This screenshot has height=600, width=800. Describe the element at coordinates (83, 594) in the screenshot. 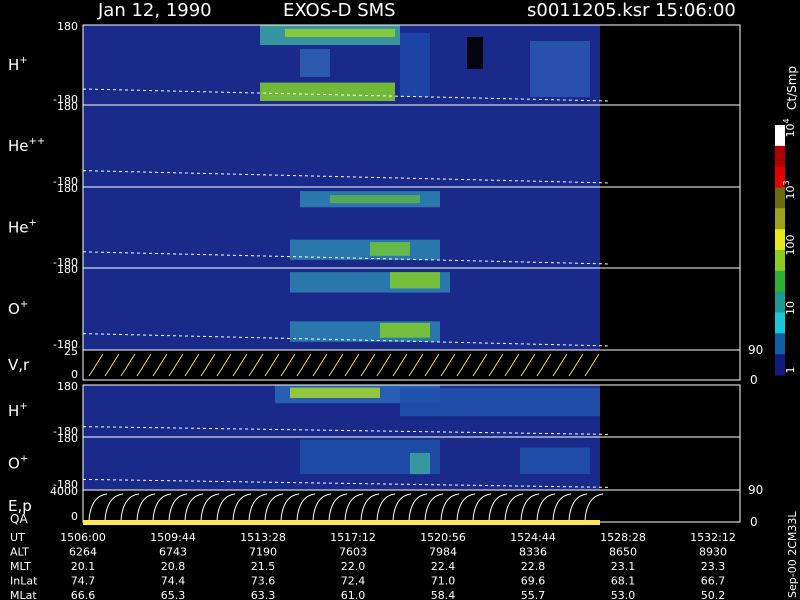

I see `row-value: 66.6` at that location.